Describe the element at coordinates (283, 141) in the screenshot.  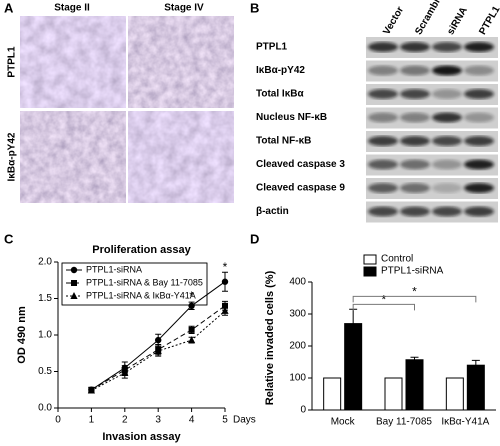
I see `band-label: Total NF-κB` at that location.